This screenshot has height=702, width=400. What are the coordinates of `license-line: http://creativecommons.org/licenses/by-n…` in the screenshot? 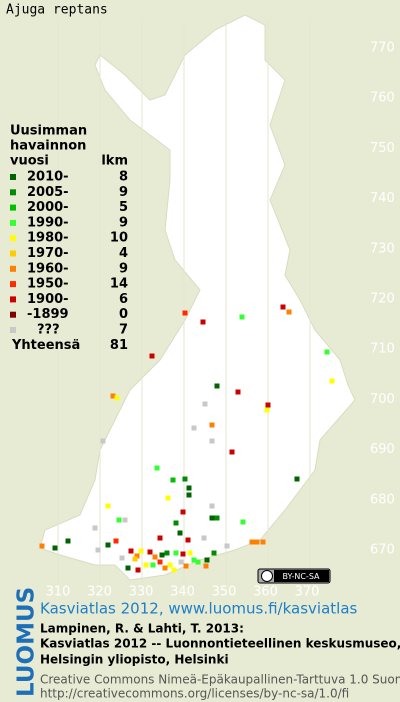 It's located at (194, 694).